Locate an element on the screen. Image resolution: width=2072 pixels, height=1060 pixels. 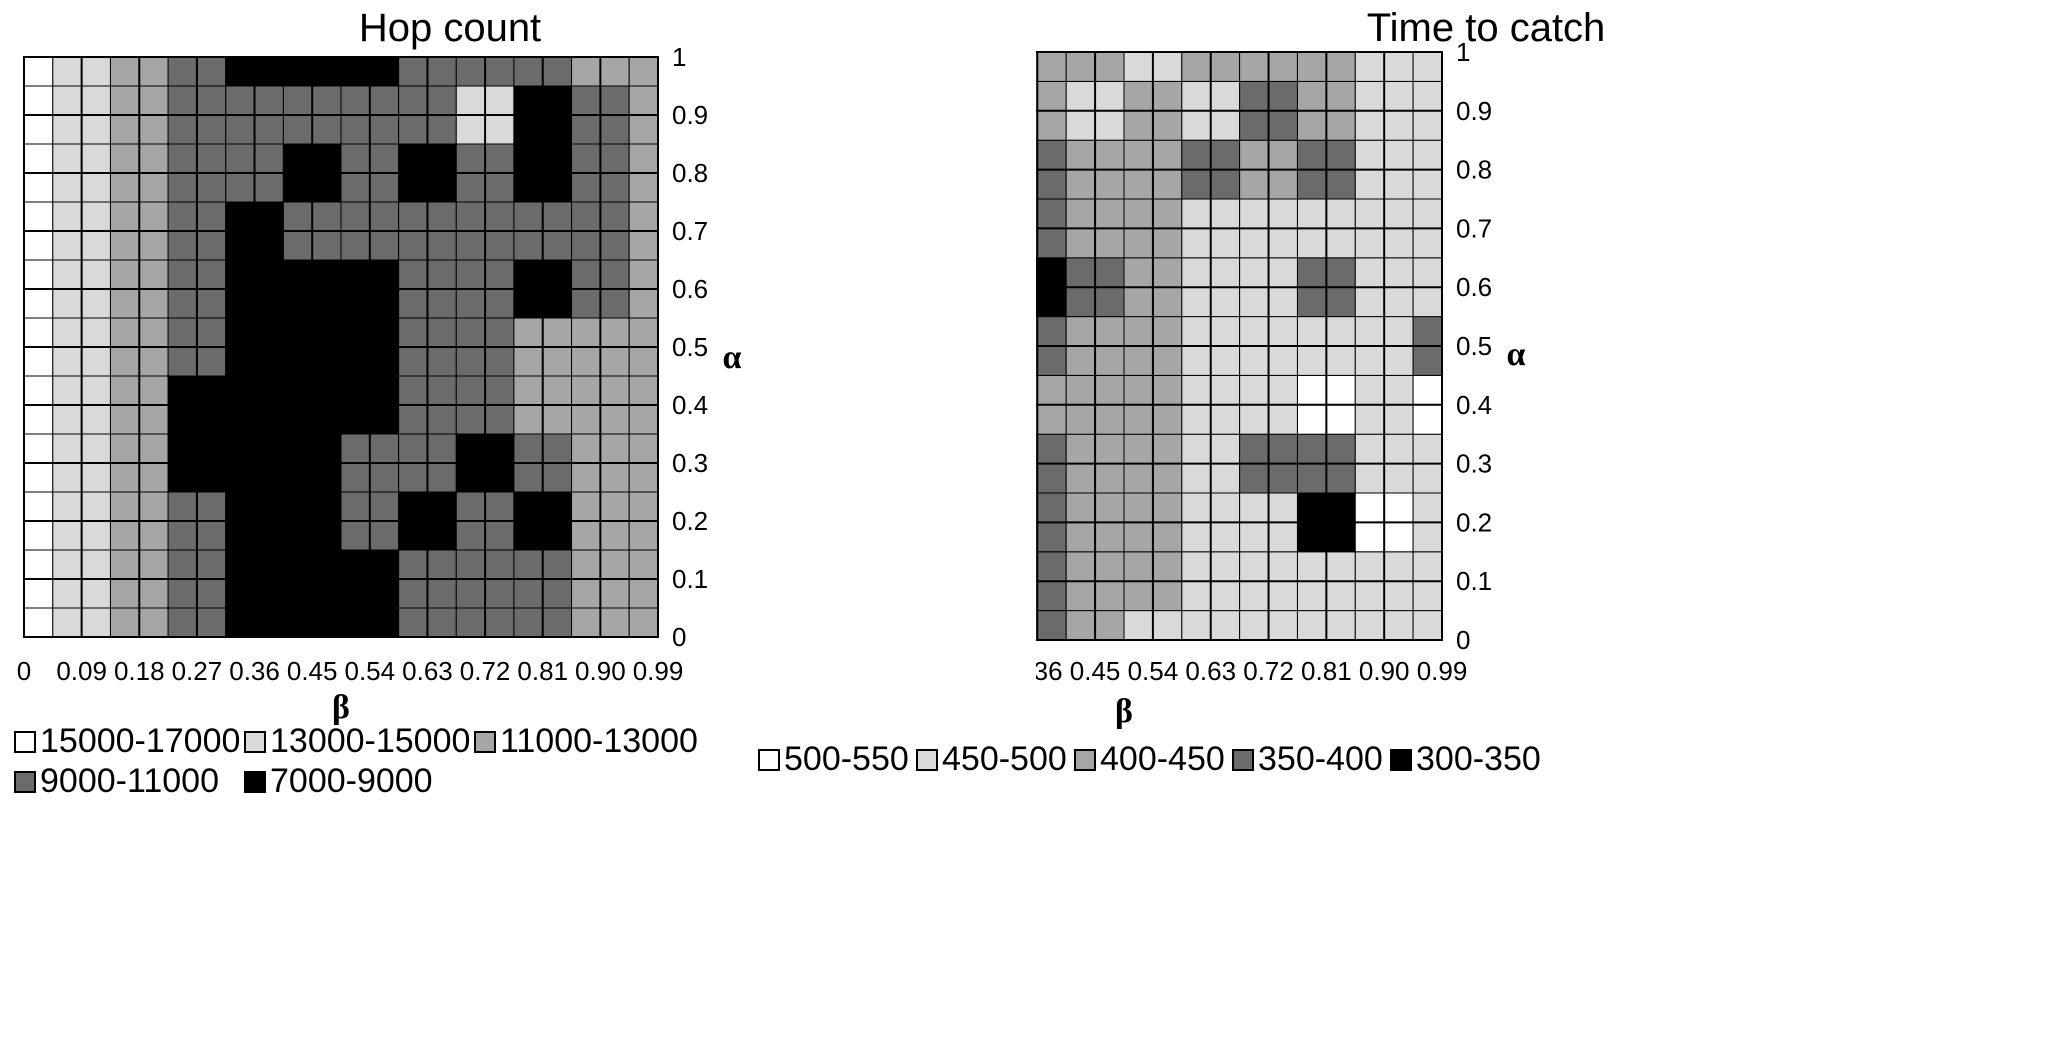
legend-label: 300-350 is located at coordinates (1478, 759).